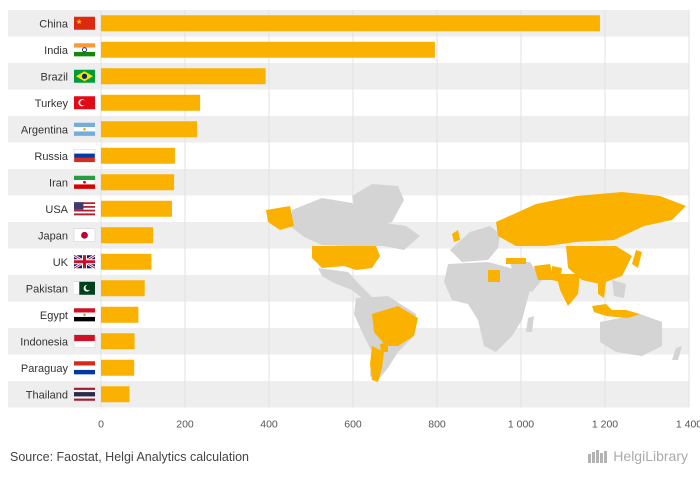 Image resolution: width=700 pixels, height=483 pixels. Describe the element at coordinates (84, 288) in the screenshot. I see `flag-pakistan-icon` at that location.